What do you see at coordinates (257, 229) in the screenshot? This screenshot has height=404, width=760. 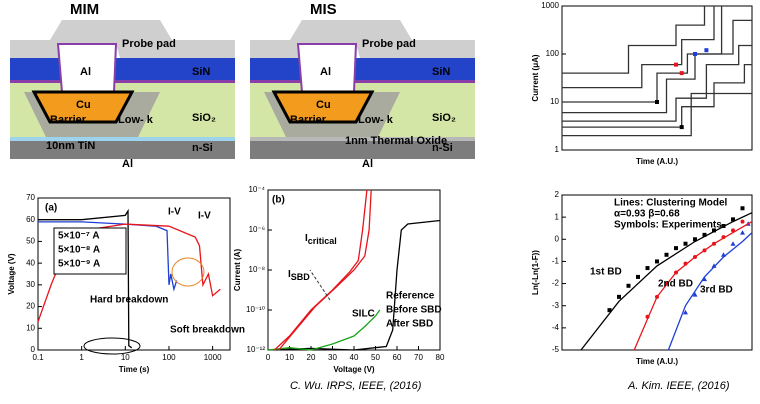 I see `y-tick-label: 10⁻⁶` at bounding box center [257, 229].